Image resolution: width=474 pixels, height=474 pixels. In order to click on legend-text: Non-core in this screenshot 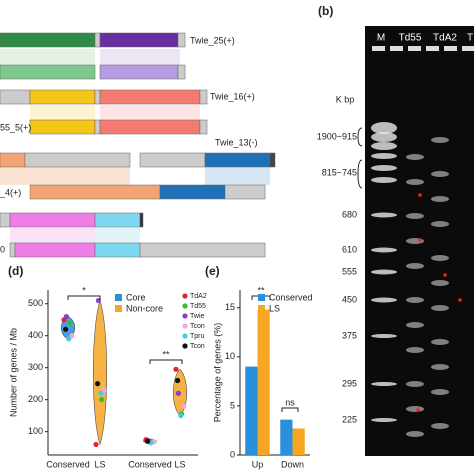, I will do `click(144, 308)`.